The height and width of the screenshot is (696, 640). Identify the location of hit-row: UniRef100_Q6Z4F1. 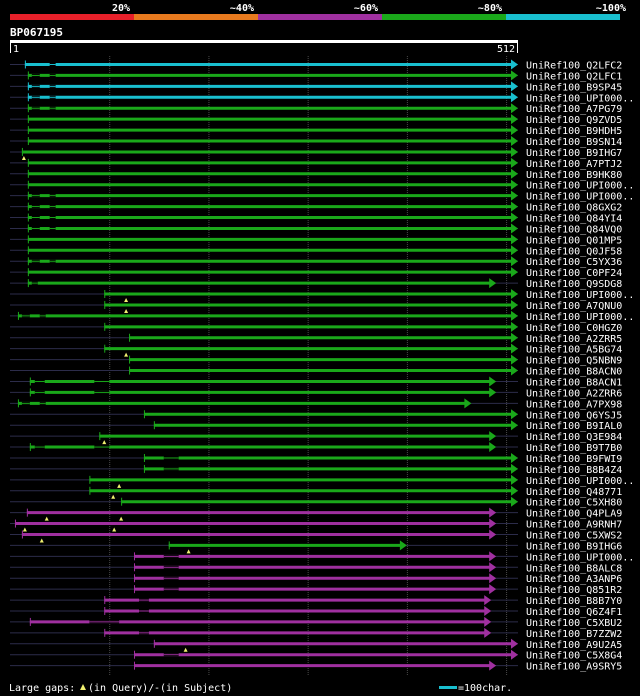
(316, 612).